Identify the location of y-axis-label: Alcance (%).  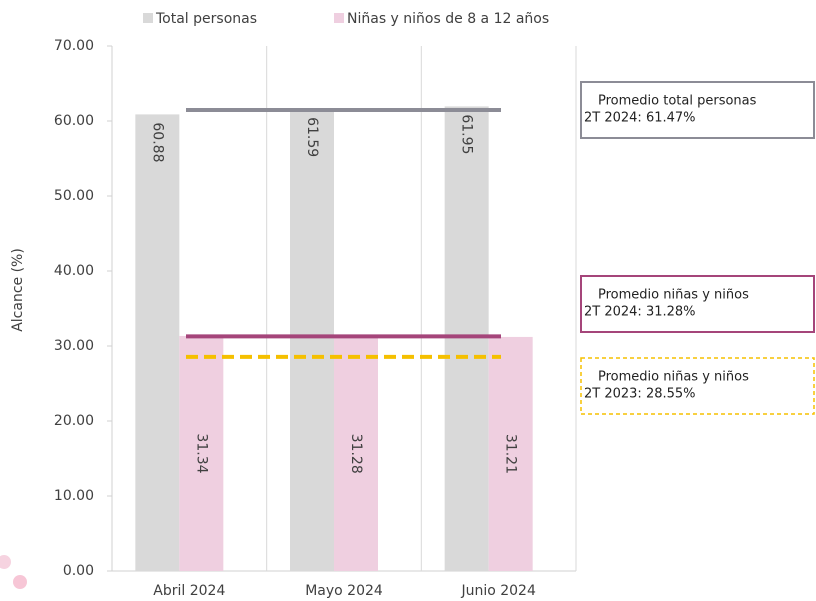
(18, 290).